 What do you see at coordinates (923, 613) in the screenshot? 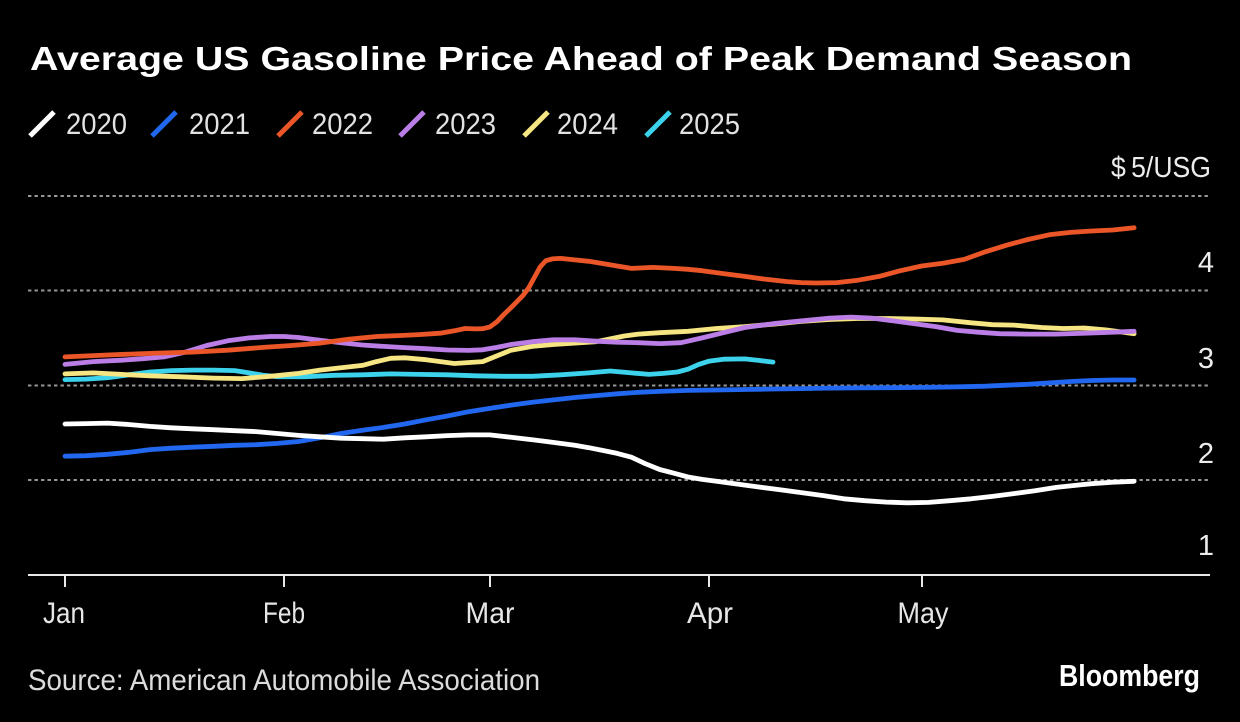
I see `svg-text: May` at bounding box center [923, 613].